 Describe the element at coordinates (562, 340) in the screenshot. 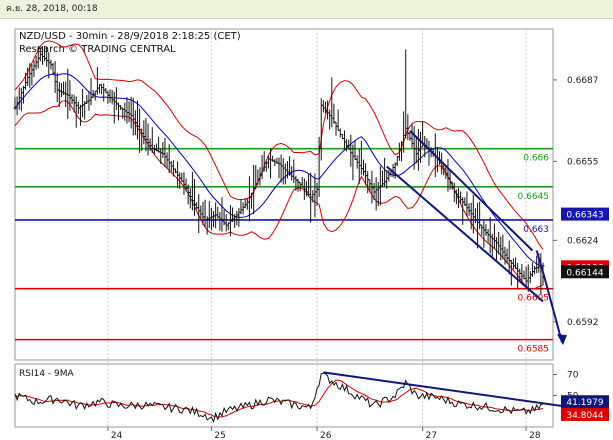

I see `projection-arrowhead` at that location.